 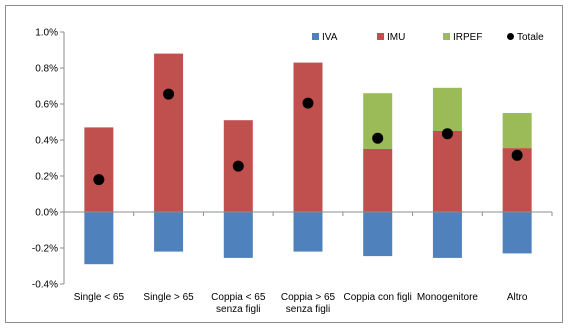 I want to click on legend-swatch-iva, so click(x=315, y=36).